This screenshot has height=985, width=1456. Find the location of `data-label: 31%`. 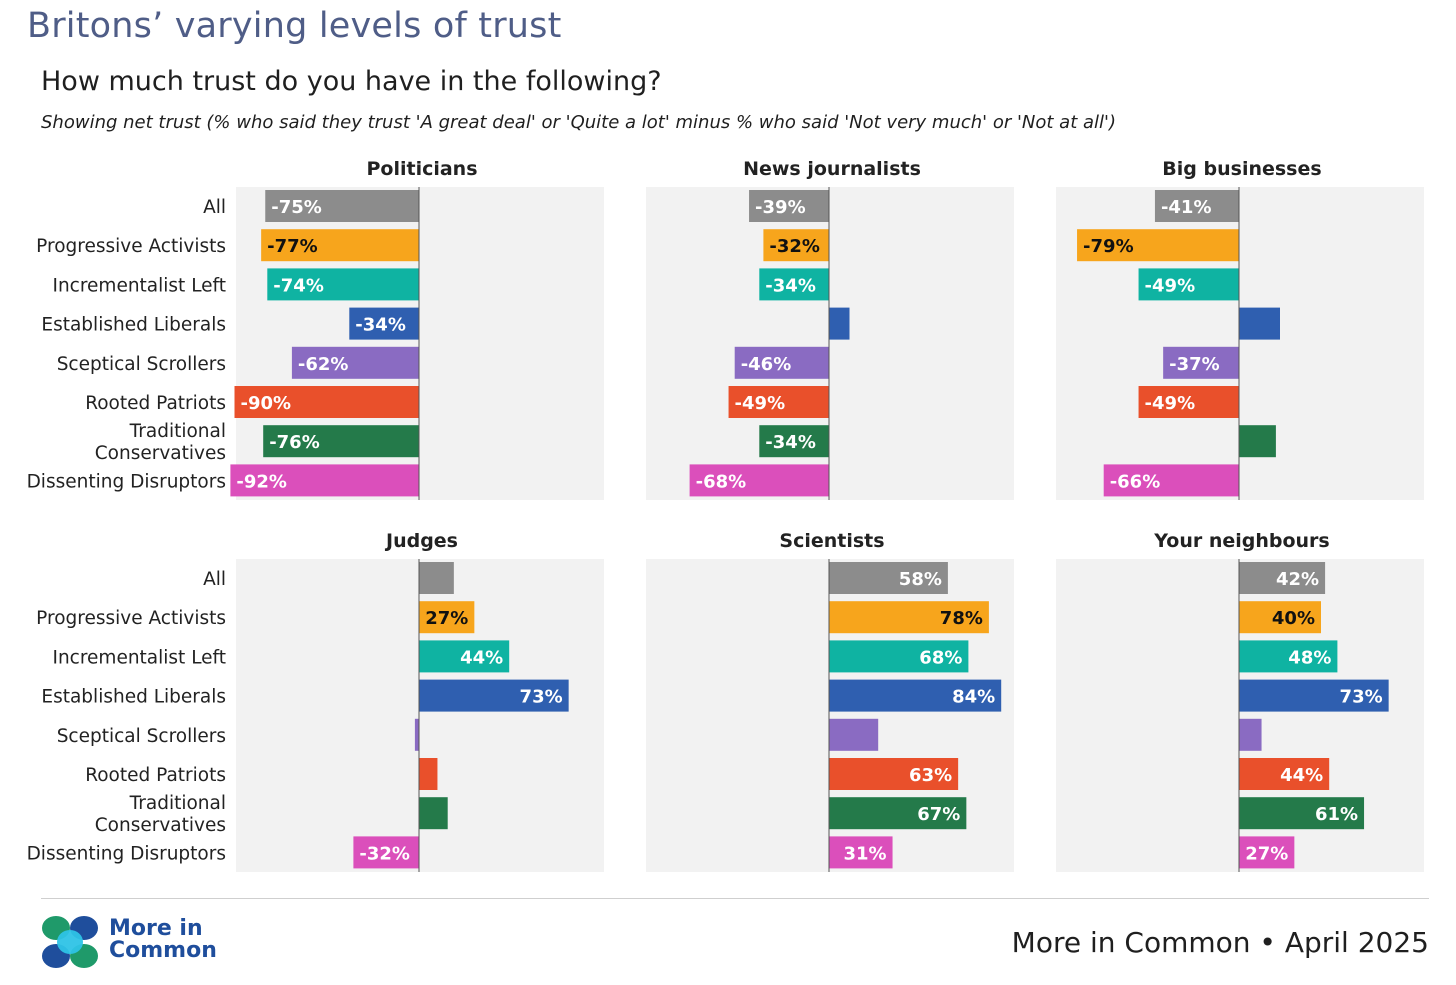

data-label: 31% is located at coordinates (864, 853).